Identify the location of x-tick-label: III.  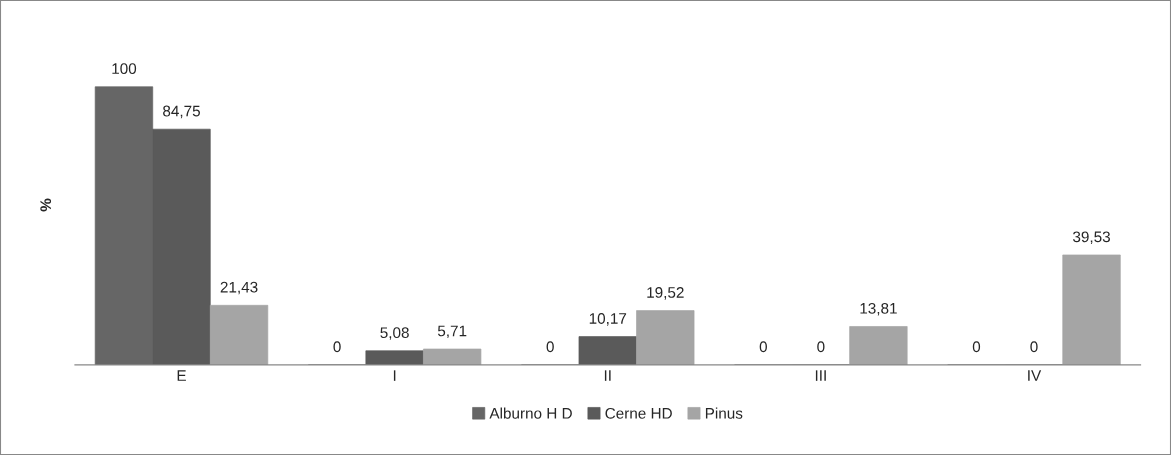
(820, 375).